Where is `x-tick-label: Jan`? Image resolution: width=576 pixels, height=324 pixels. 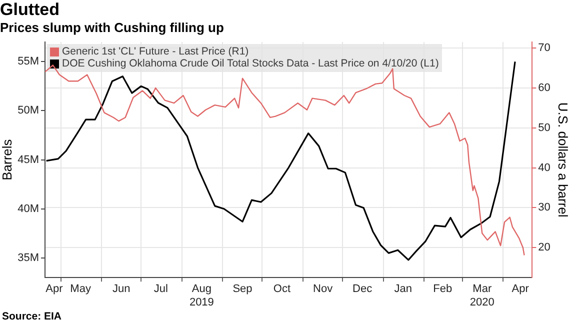 x-tick-label: Jan is located at coordinates (403, 289).